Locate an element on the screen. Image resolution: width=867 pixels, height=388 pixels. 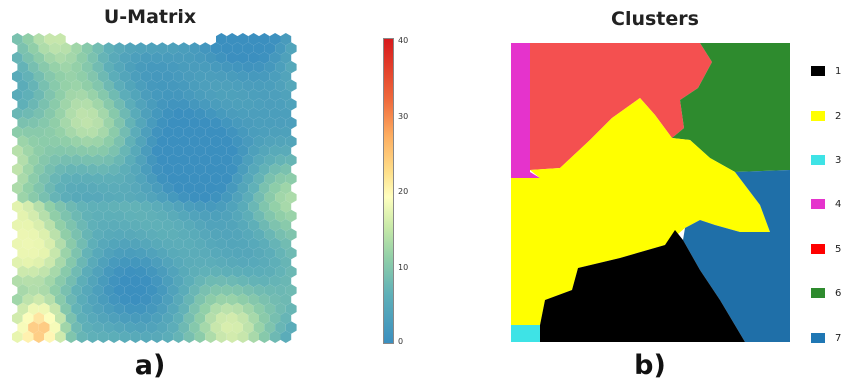
colorbar-tick-30: 30 is located at coordinates (403, 116).